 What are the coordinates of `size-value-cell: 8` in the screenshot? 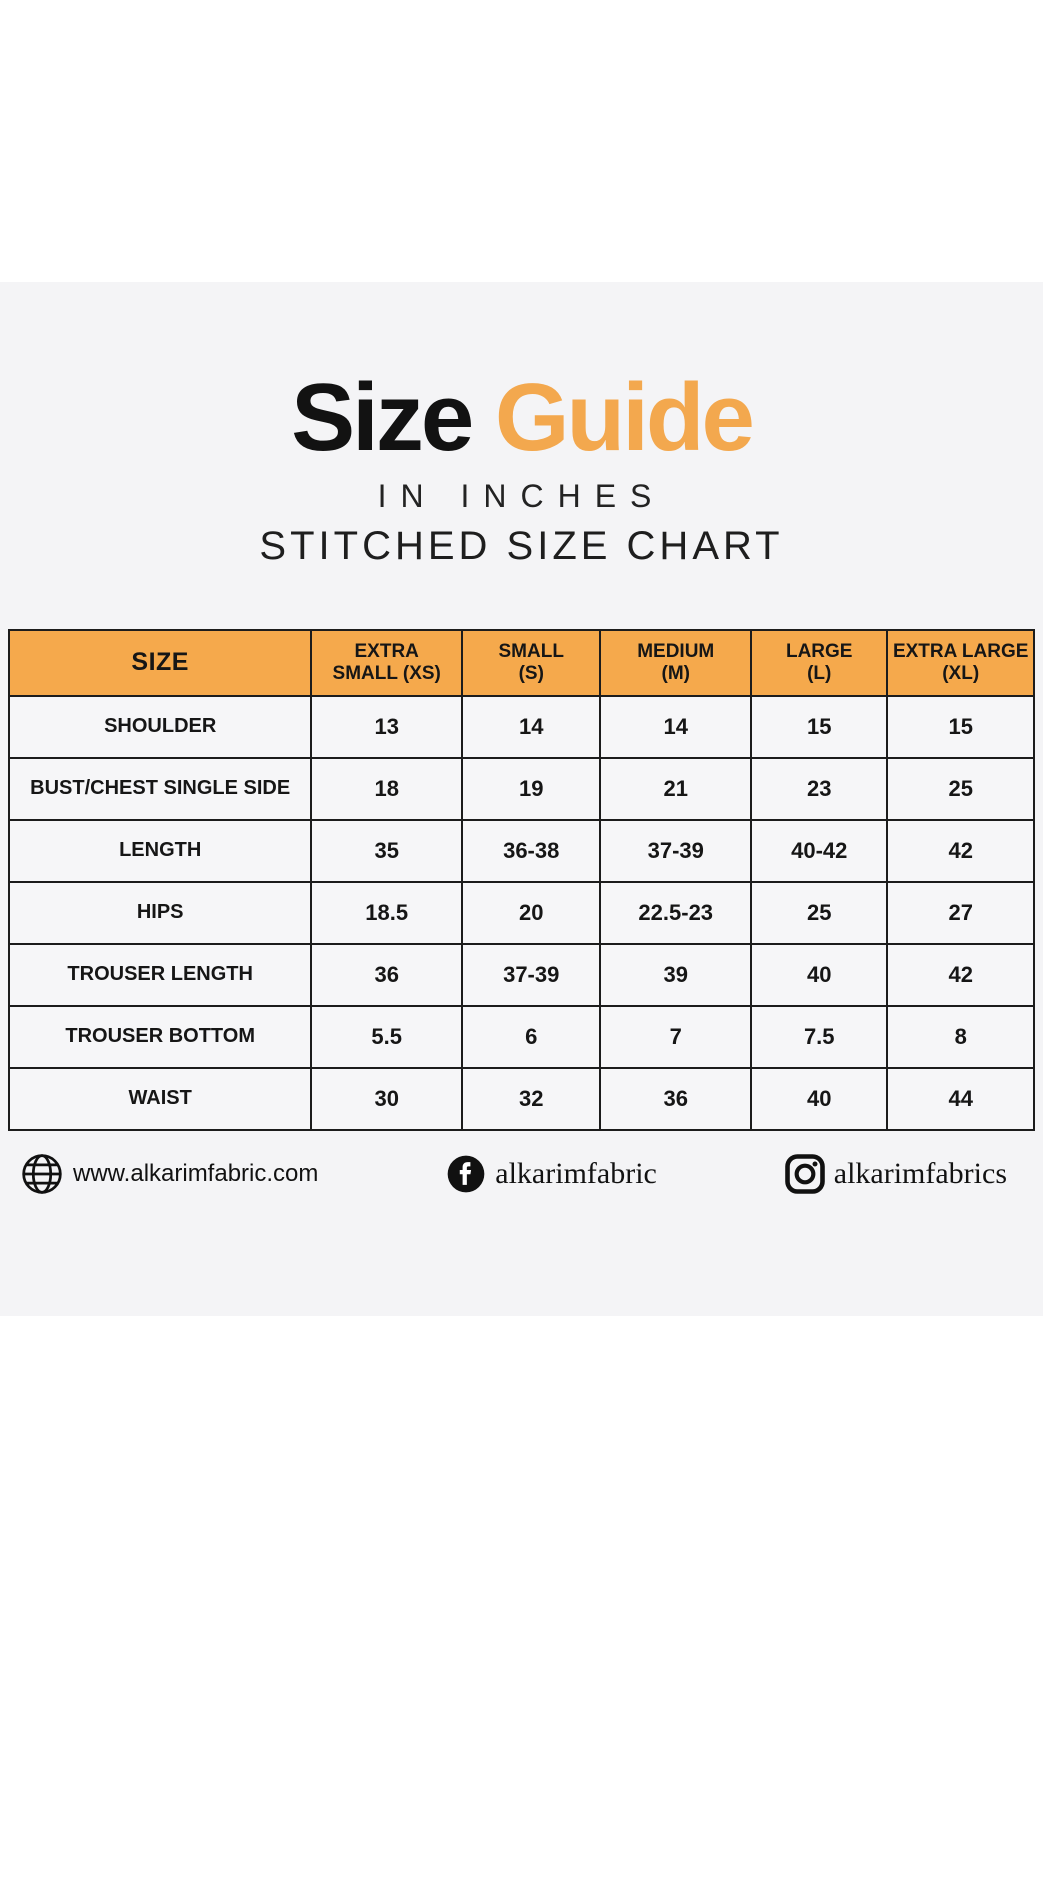 It's located at (960, 1036).